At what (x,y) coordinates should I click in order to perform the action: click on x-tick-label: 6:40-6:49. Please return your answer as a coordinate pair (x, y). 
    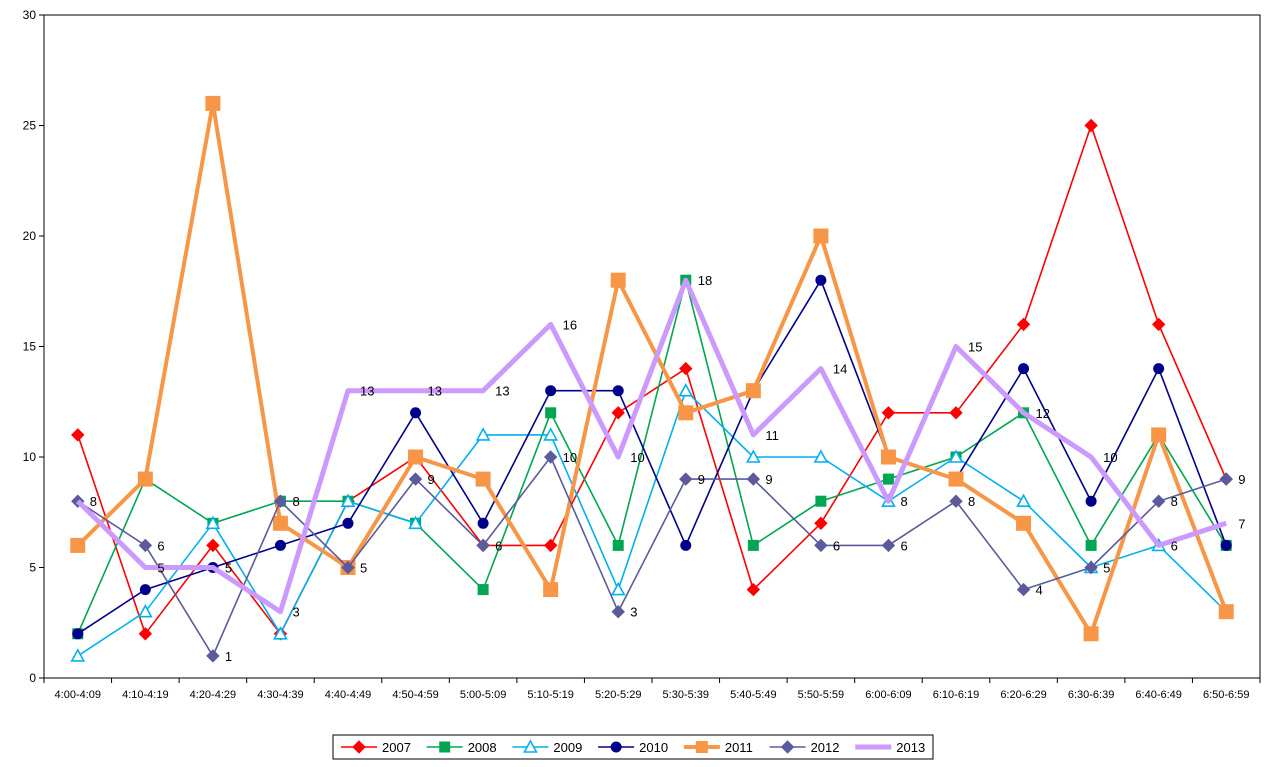
    Looking at the image, I should click on (1158, 695).